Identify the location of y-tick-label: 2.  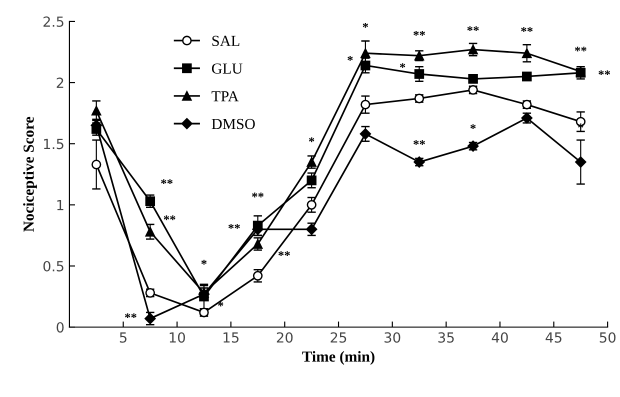
(60, 83).